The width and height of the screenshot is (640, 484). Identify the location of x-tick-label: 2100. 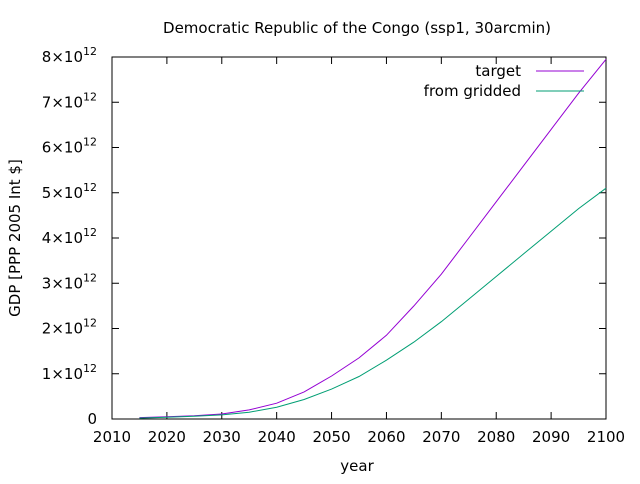
(606, 437).